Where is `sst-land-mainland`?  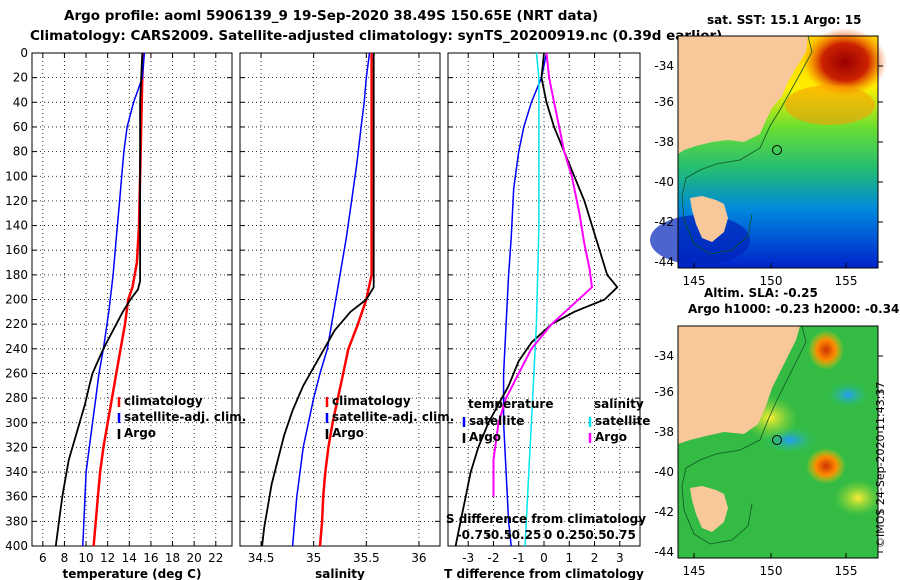
sst-land-mainland is located at coordinates (743, 95).